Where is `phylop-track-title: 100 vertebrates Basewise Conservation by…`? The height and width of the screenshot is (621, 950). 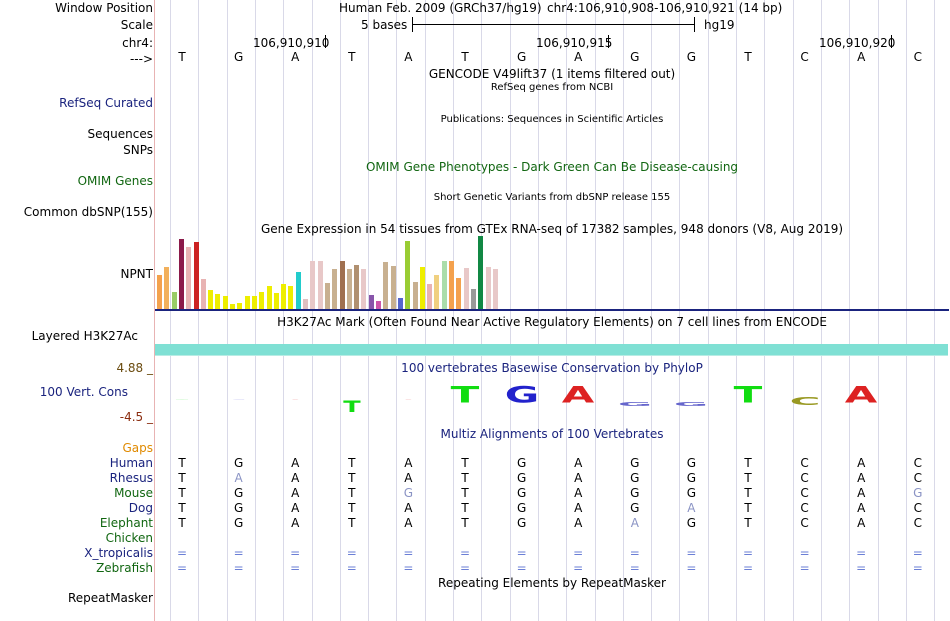 phylop-track-title: 100 vertebrates Basewise Conservation by… is located at coordinates (552, 368).